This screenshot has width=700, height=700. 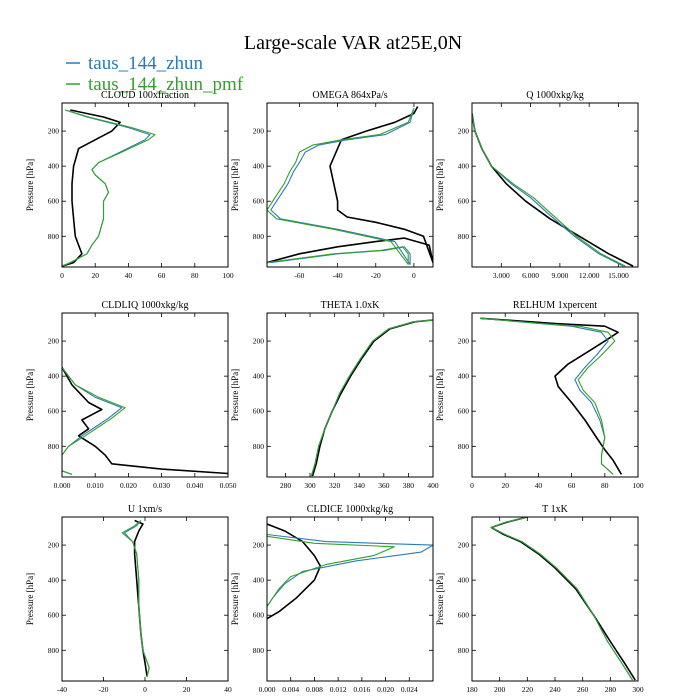 What do you see at coordinates (384, 485) in the screenshot?
I see `x-tick-label: 360` at bounding box center [384, 485].